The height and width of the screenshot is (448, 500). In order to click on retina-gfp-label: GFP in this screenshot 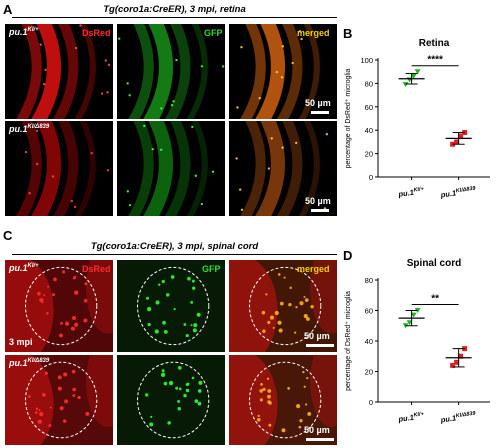, I will do `click(213, 33)`.